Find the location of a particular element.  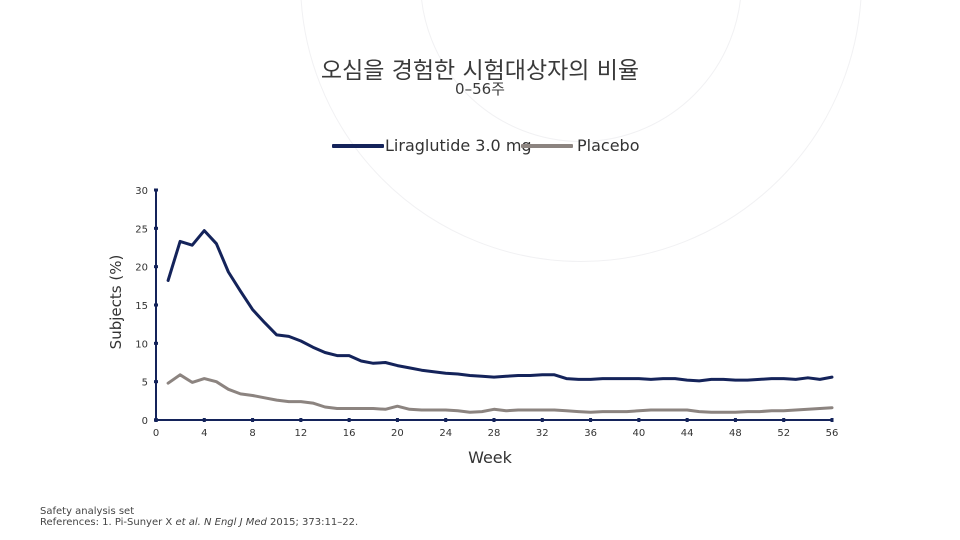

legend-label-liraglutide: Liraglutide 3.0 mg is located at coordinates (458, 145).